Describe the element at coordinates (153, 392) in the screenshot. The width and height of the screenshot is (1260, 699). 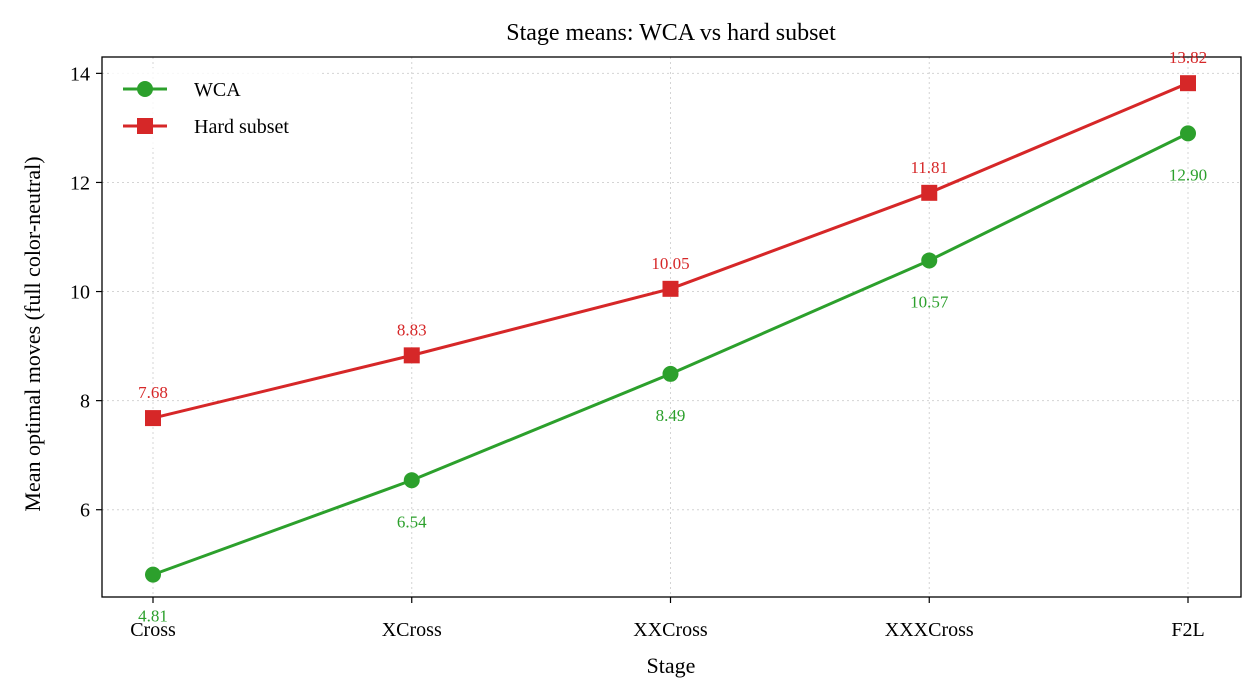
I see `data-label-hard-subset: 7.68` at that location.